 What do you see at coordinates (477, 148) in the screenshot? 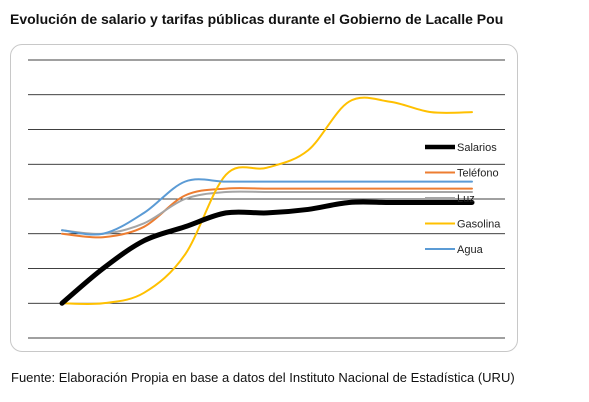
I see `legend-label-salarios: Salarios` at bounding box center [477, 148].